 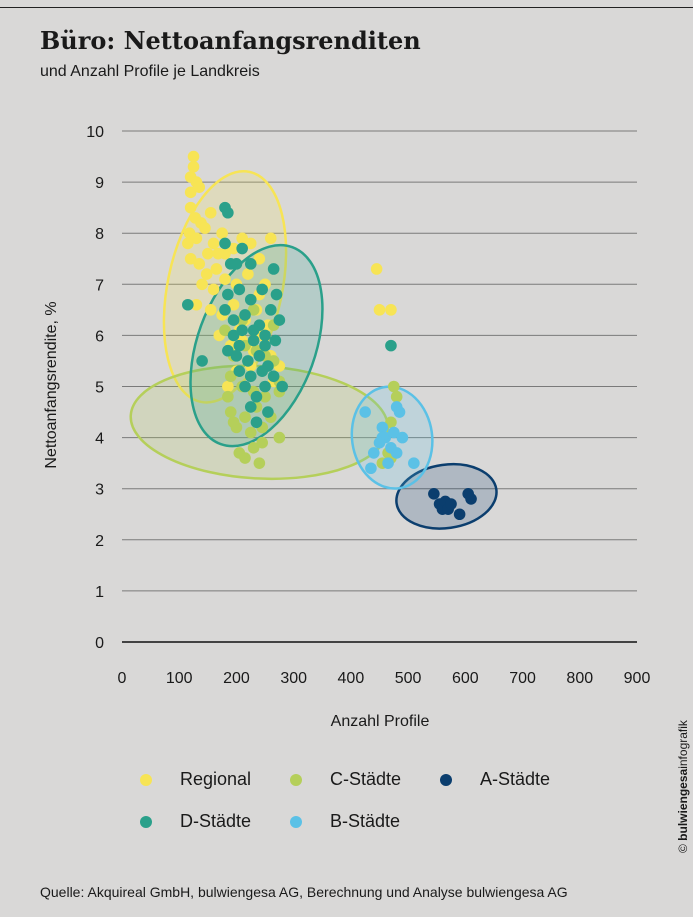 What do you see at coordinates (366, 779) in the screenshot?
I see `legend-label: C-Städte` at bounding box center [366, 779].